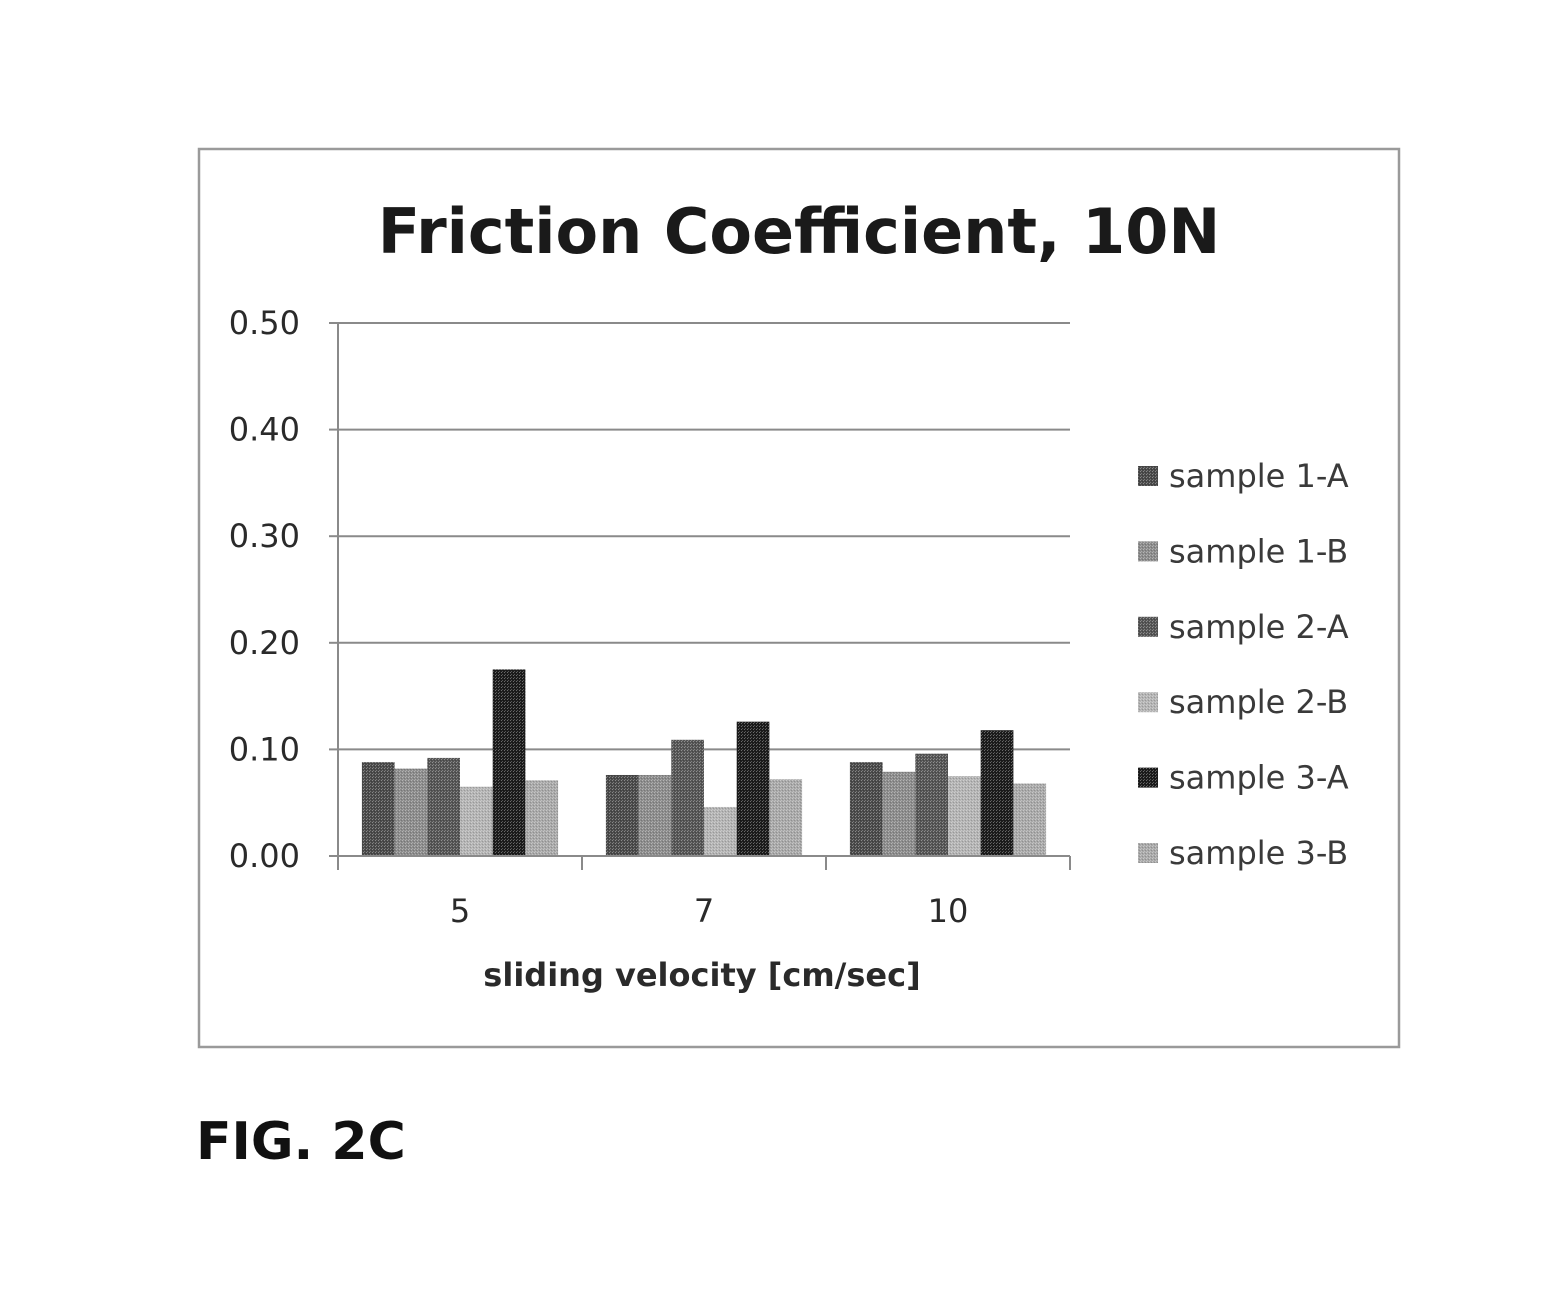  Describe the element at coordinates (1258, 551) in the screenshot. I see `legend-label: sample 1-B` at that location.